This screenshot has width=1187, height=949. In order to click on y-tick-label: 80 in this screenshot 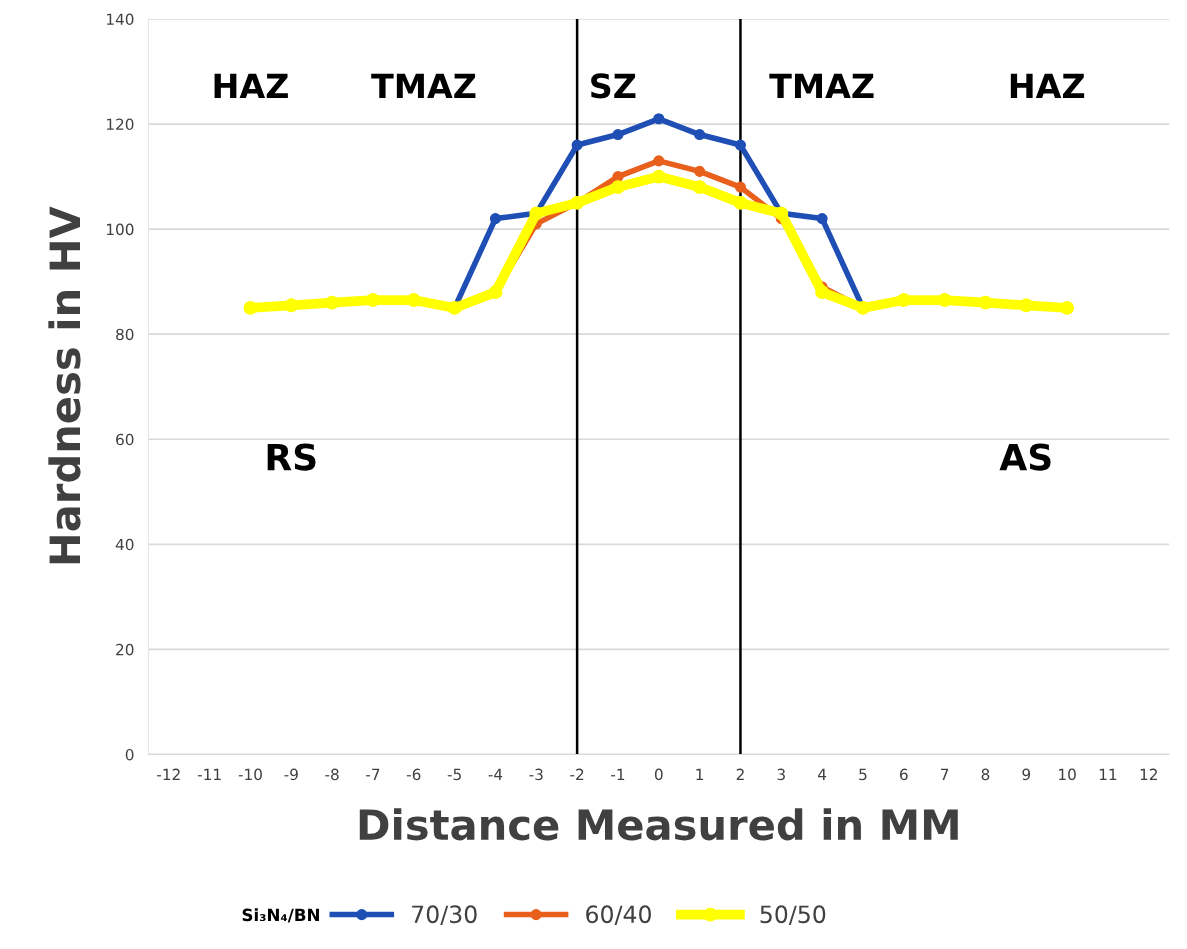, I will do `click(125, 334)`.